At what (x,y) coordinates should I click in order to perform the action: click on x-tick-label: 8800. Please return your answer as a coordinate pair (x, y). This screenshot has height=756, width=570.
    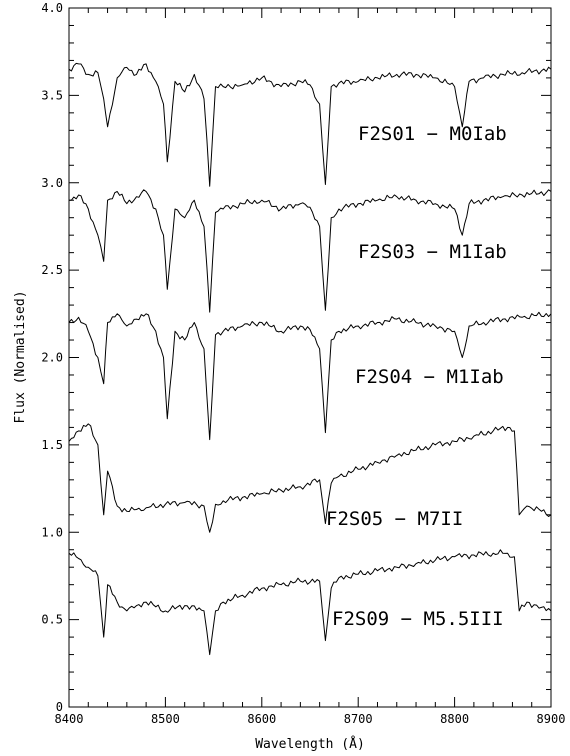
    Looking at the image, I should click on (454, 719).